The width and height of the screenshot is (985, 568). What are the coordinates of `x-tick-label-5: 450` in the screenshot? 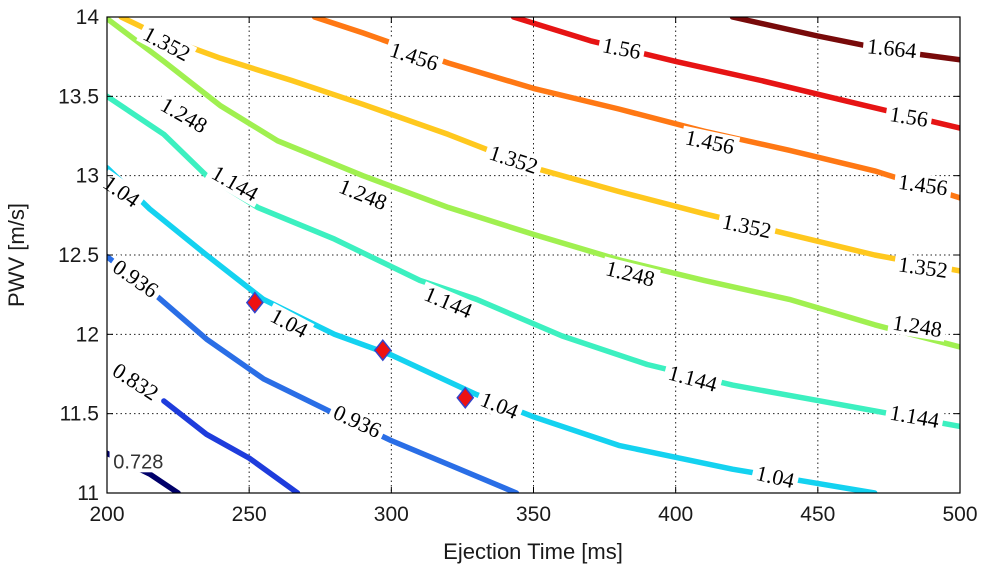 It's located at (817, 514).